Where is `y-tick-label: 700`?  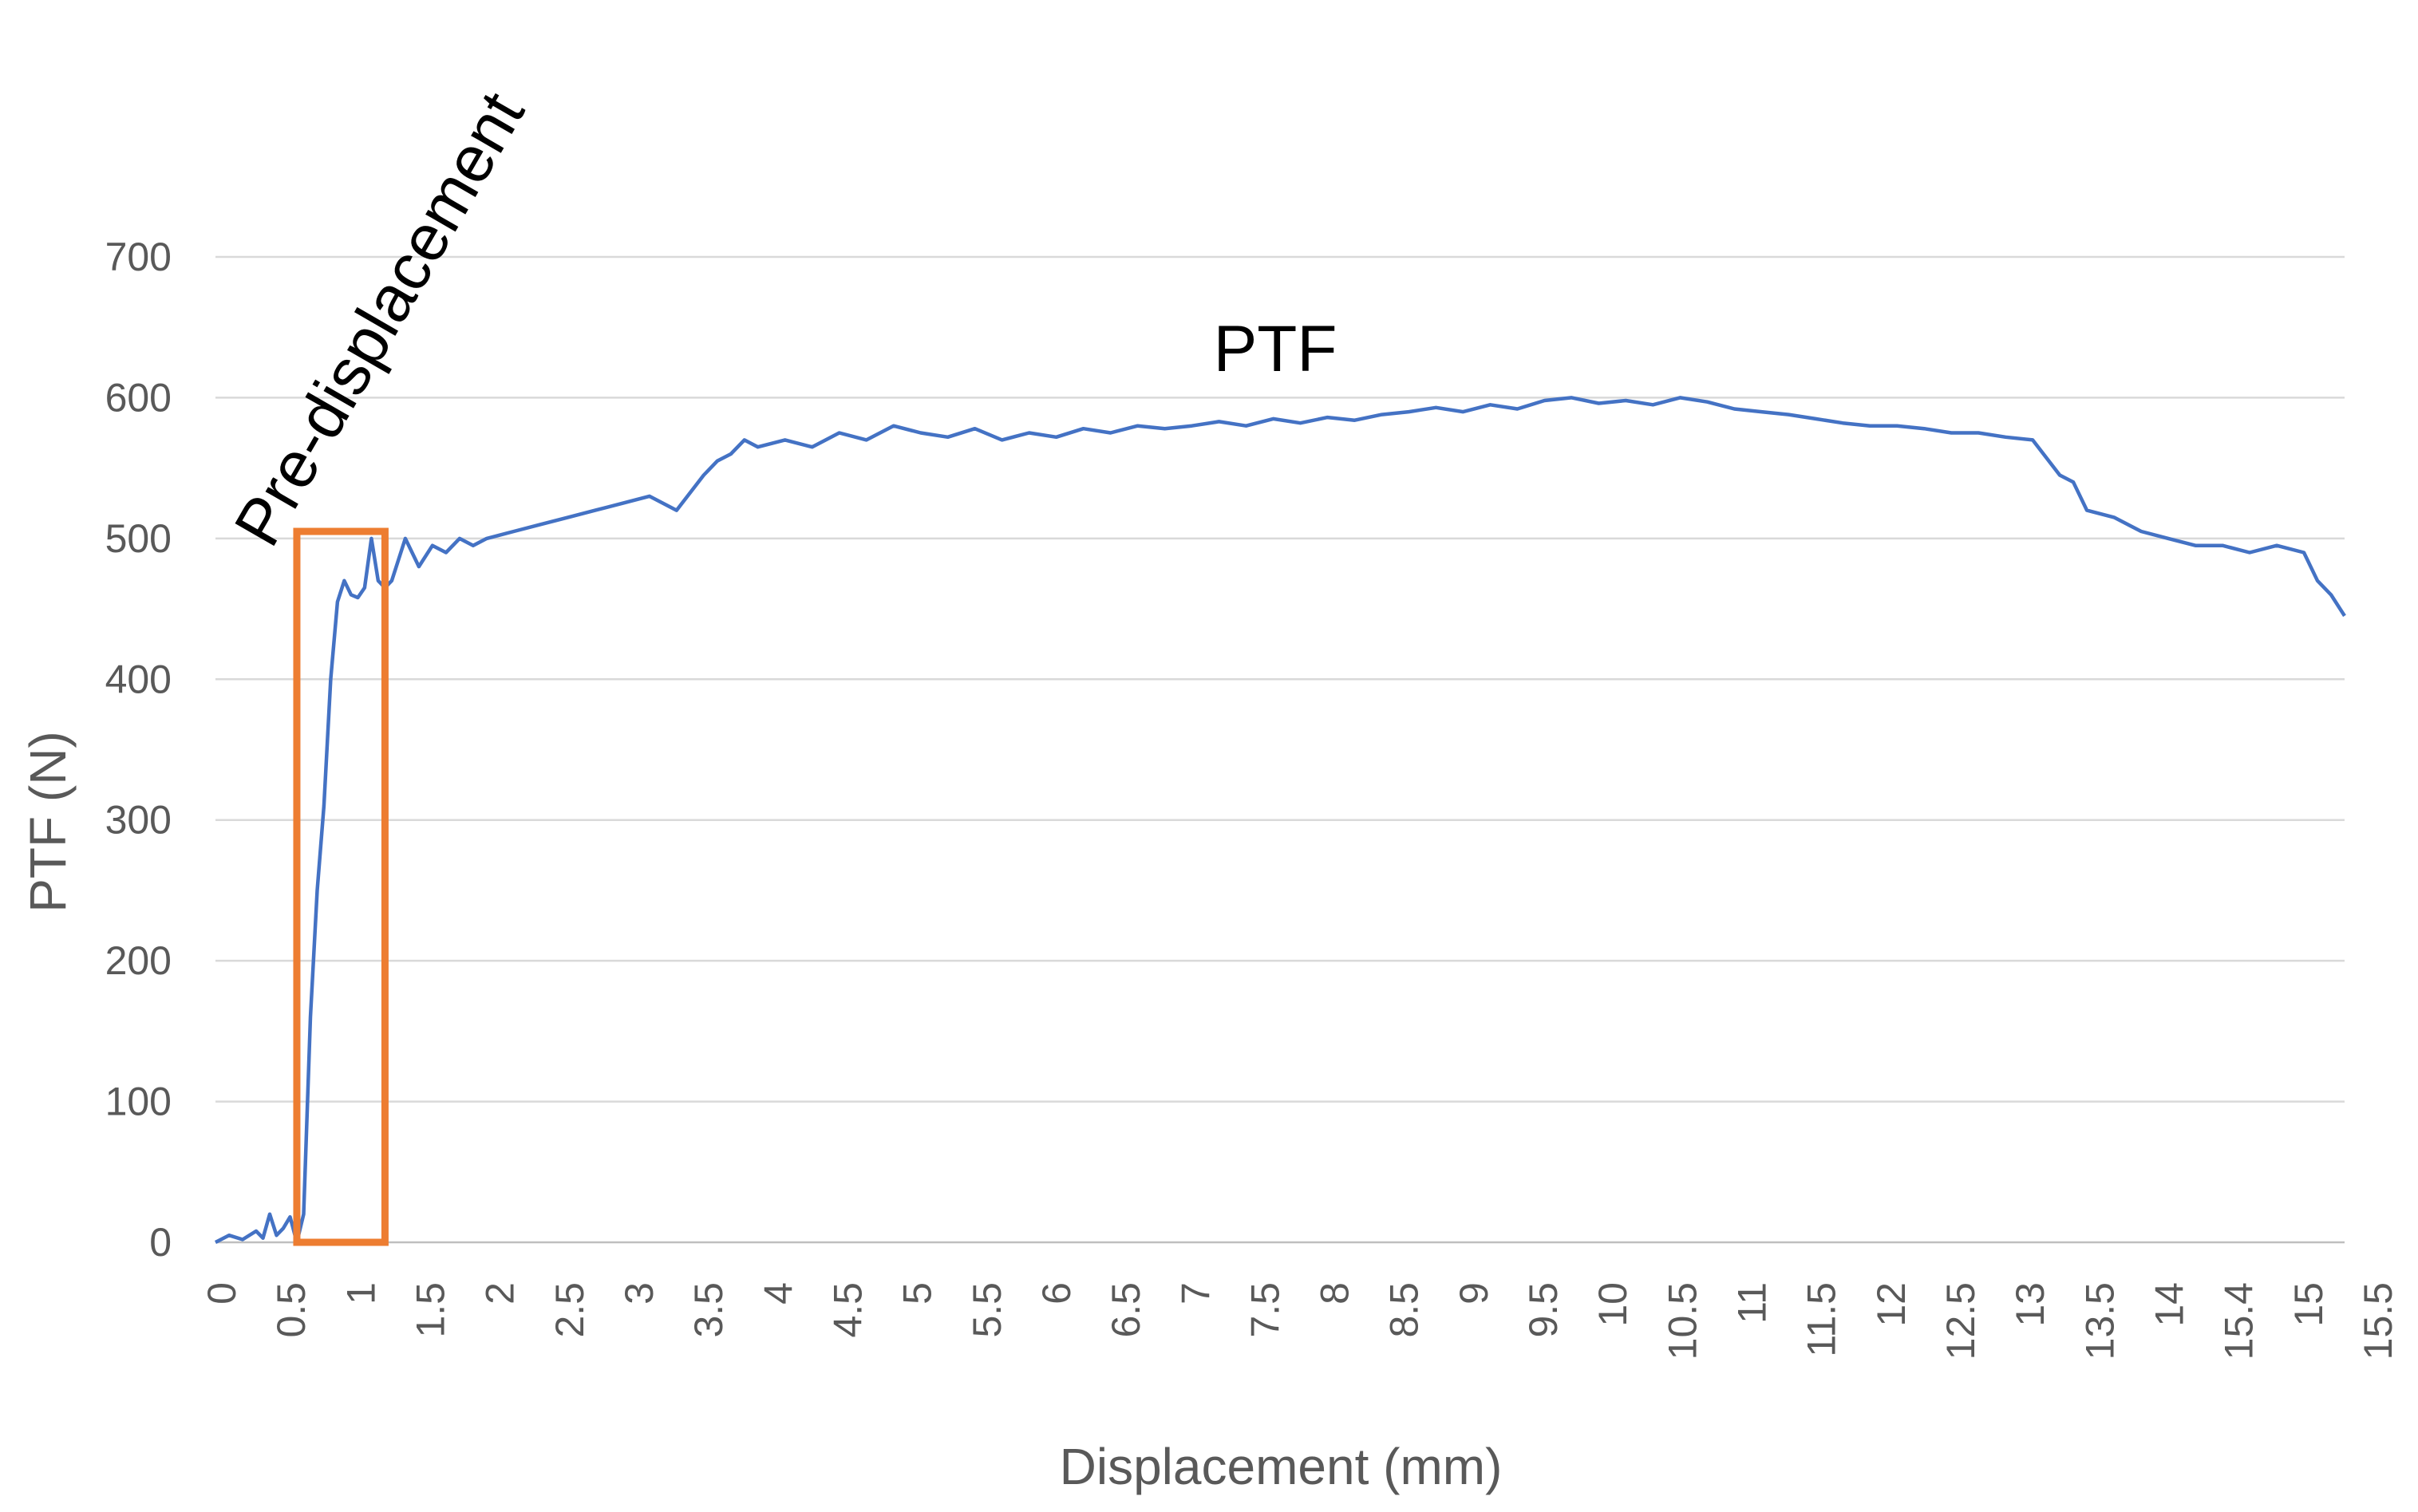
y-tick-label: 700 is located at coordinates (138, 257).